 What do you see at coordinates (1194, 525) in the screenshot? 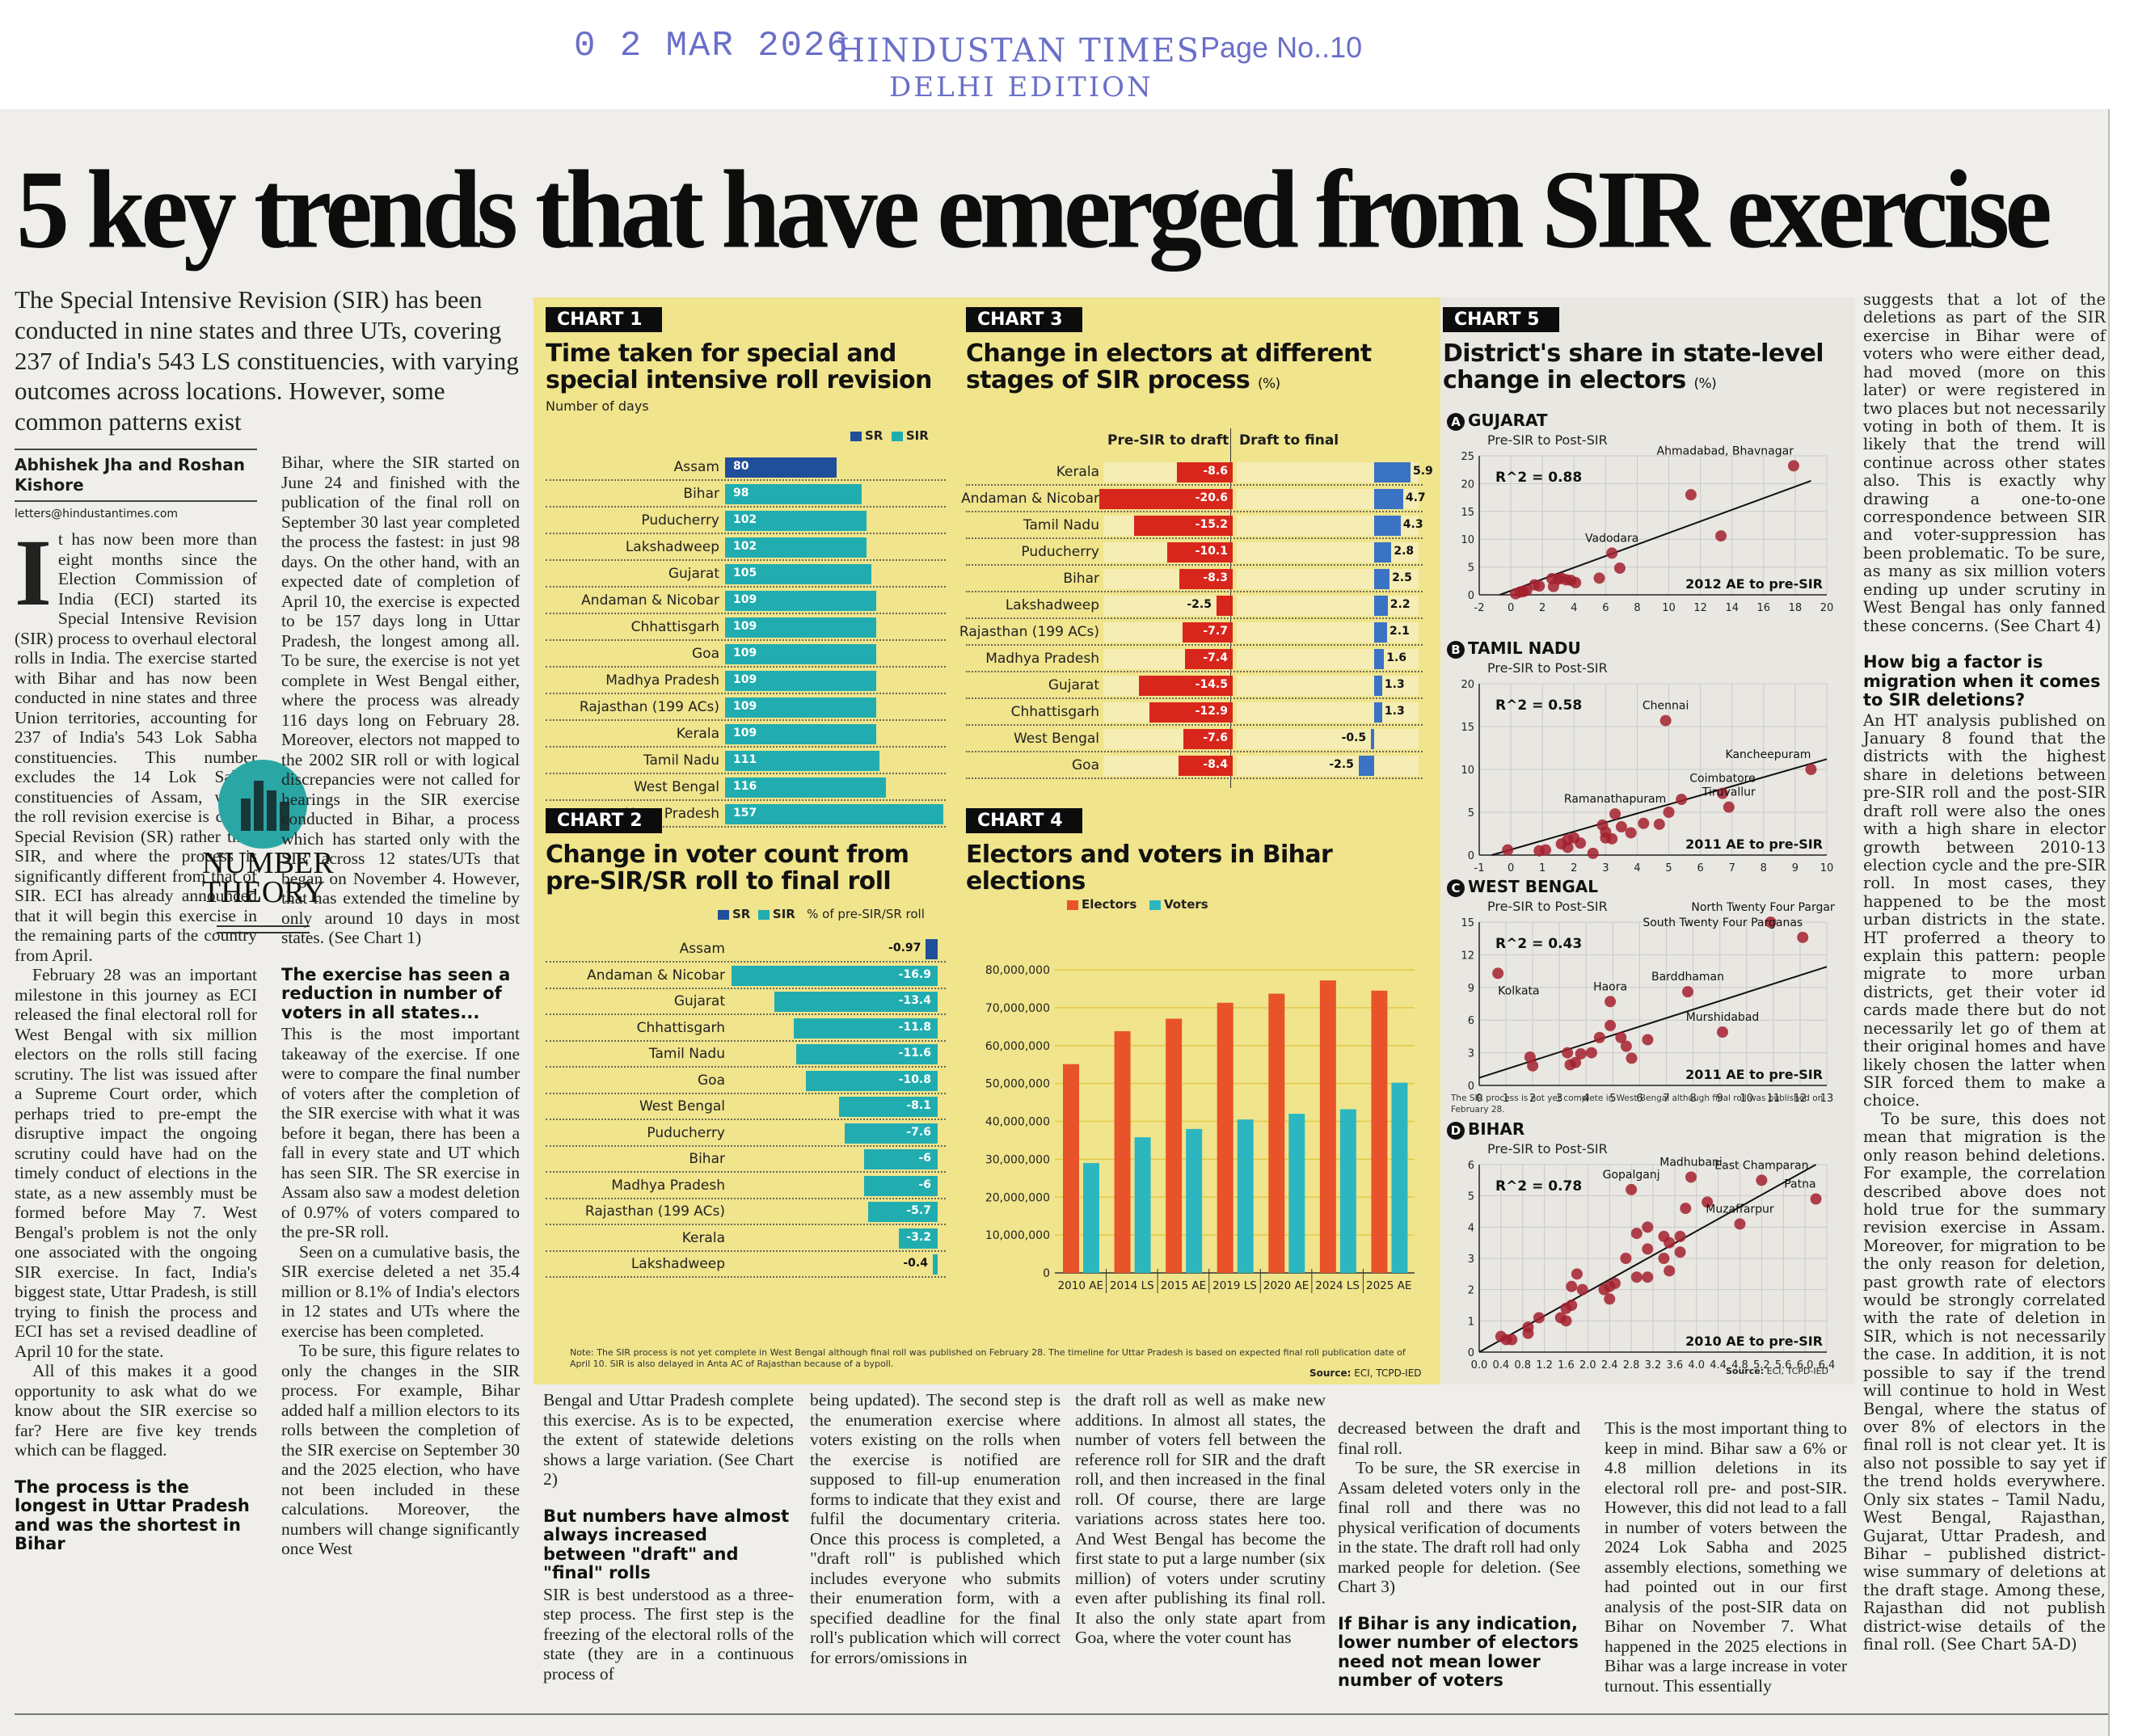
I see `bar-row: Tamil Nadu -15.2 4.3` at bounding box center [1194, 525].